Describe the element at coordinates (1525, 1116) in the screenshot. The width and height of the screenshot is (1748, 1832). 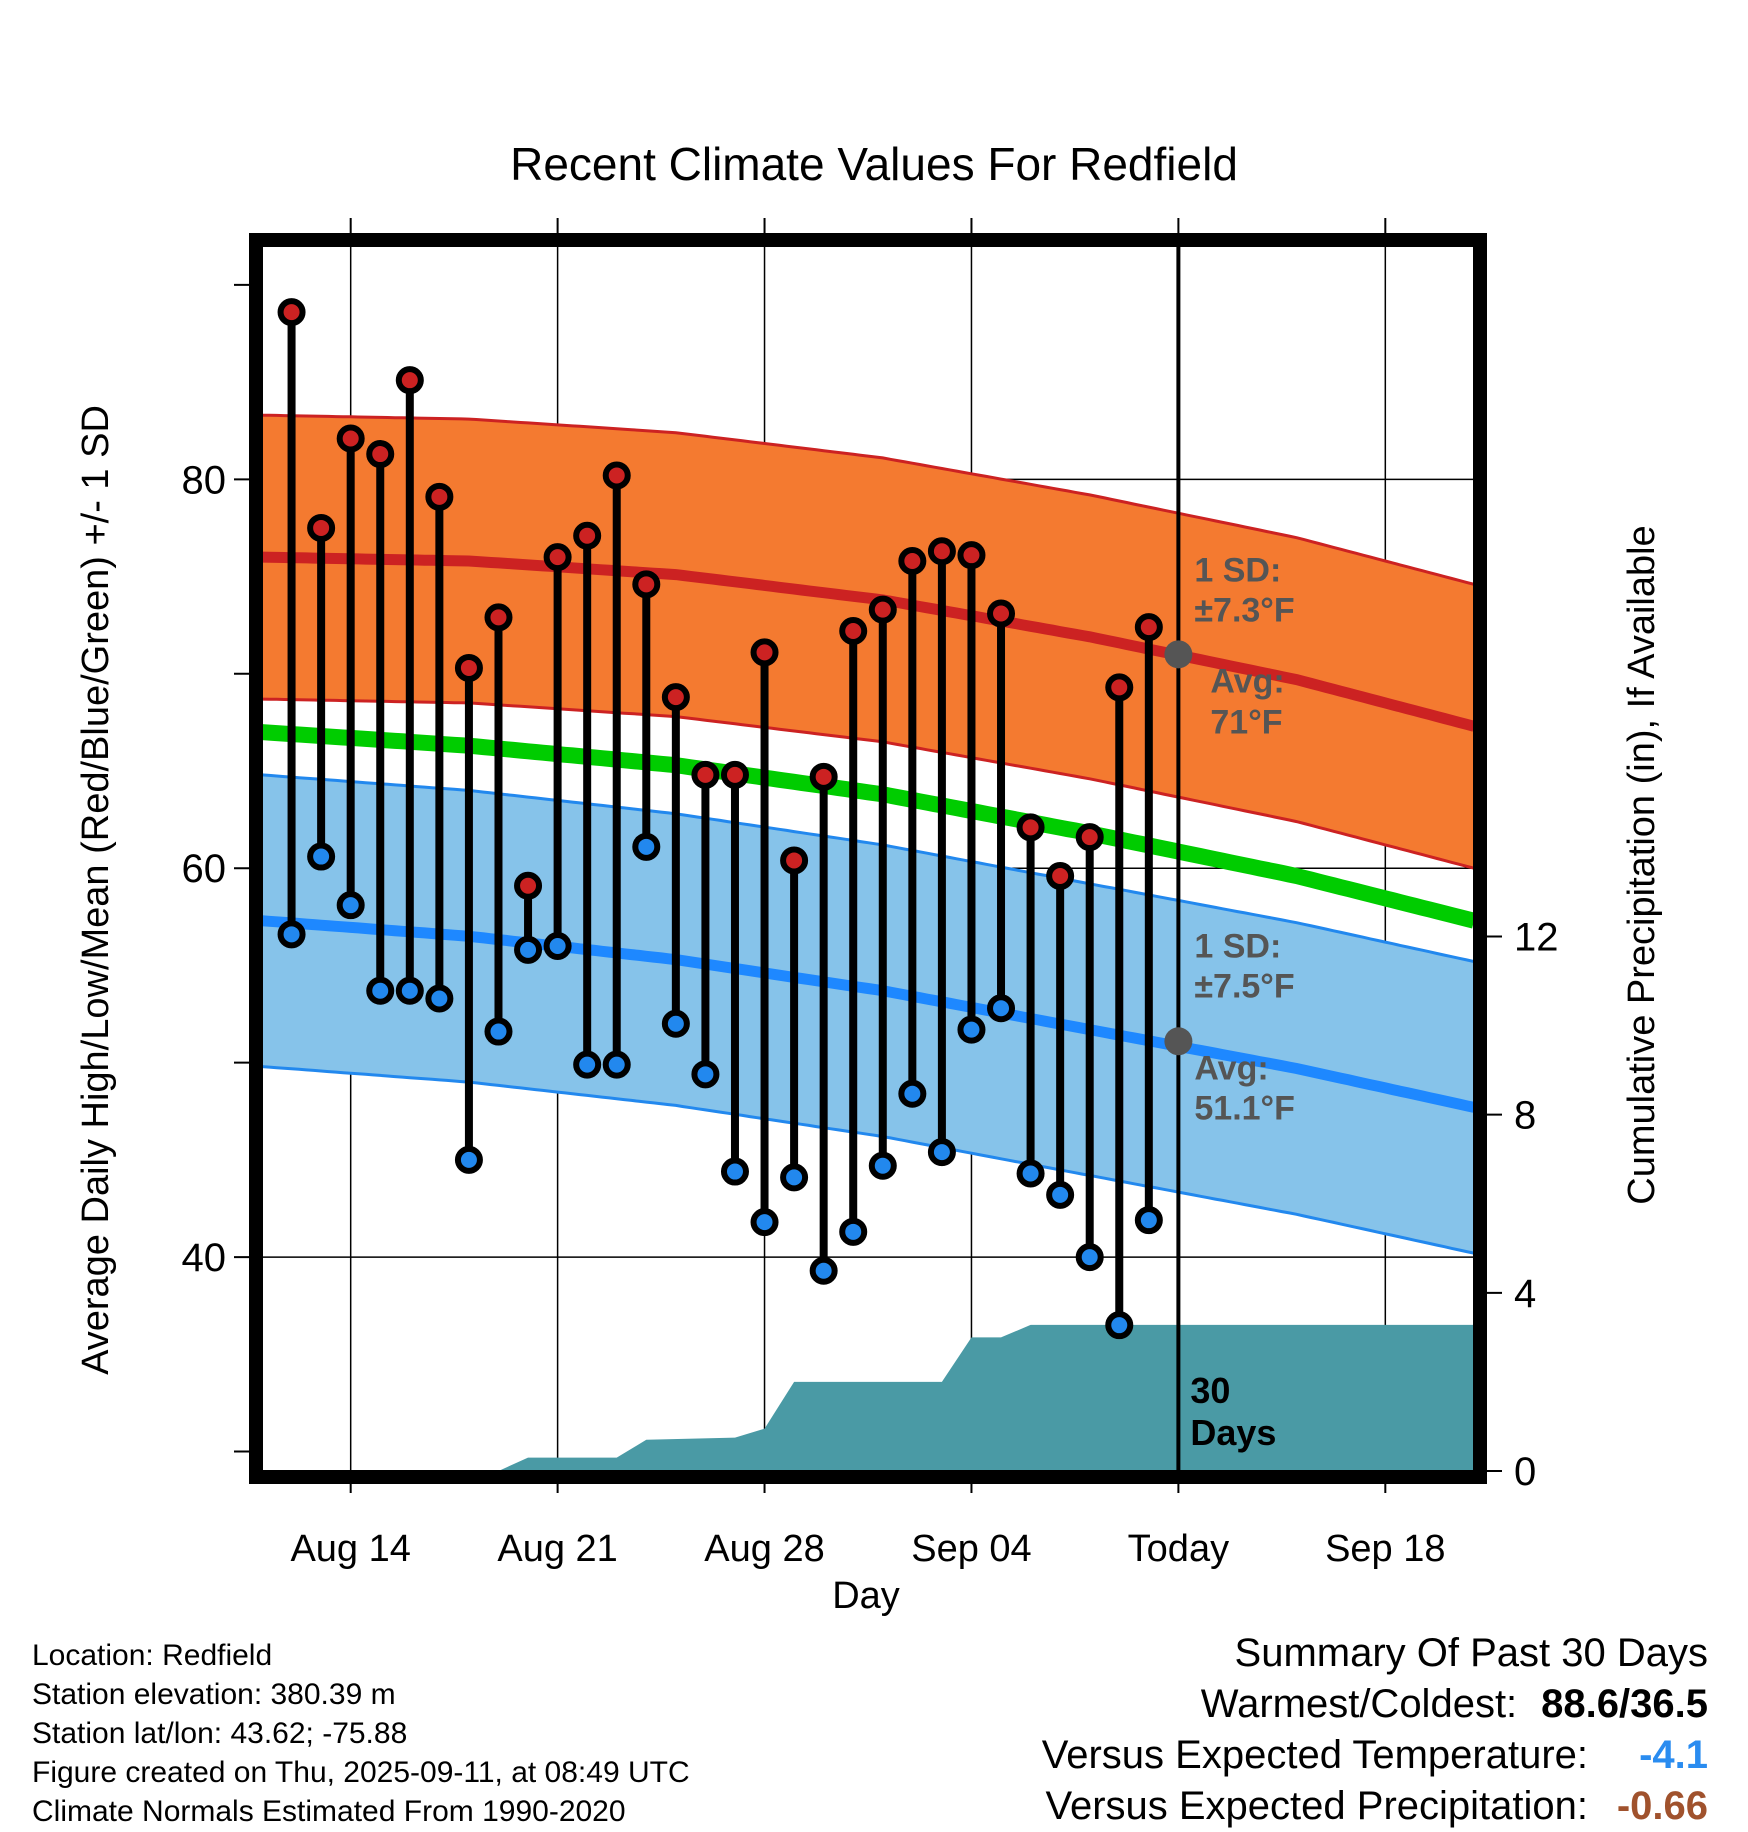
I see `y-right-tick-label: 8` at that location.